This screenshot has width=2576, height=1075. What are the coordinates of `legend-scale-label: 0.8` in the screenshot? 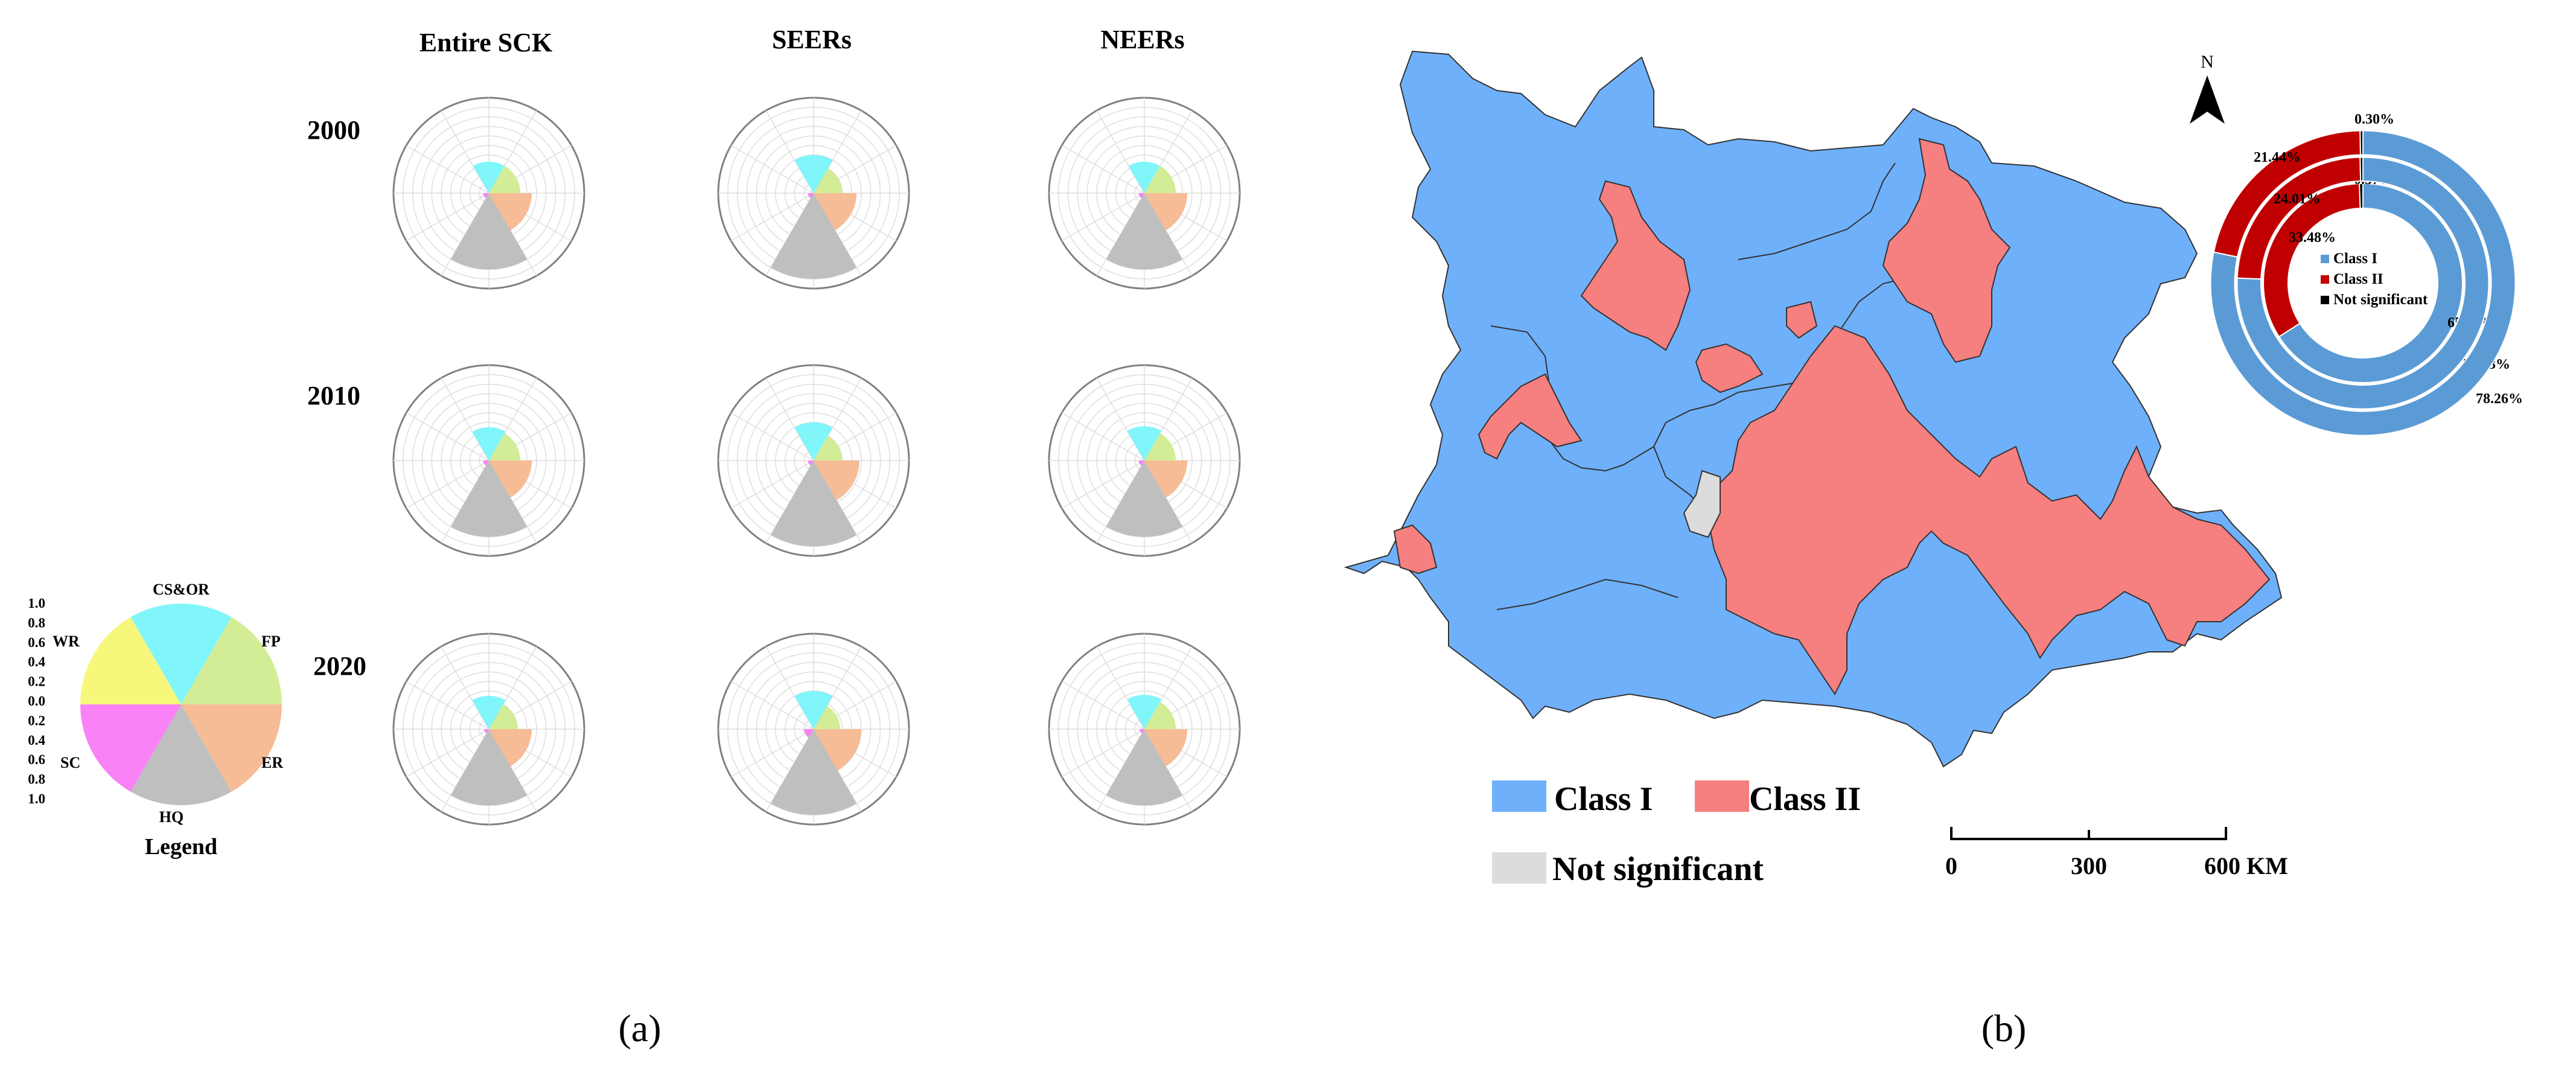 It's located at (36, 779).